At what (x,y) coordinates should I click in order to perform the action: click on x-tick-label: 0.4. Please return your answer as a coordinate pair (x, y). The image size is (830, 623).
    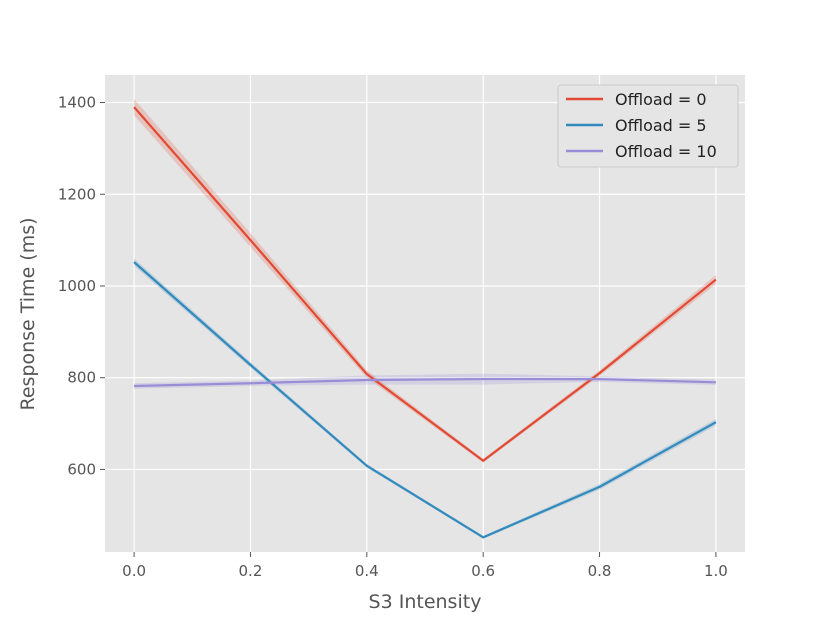
    Looking at the image, I should click on (367, 571).